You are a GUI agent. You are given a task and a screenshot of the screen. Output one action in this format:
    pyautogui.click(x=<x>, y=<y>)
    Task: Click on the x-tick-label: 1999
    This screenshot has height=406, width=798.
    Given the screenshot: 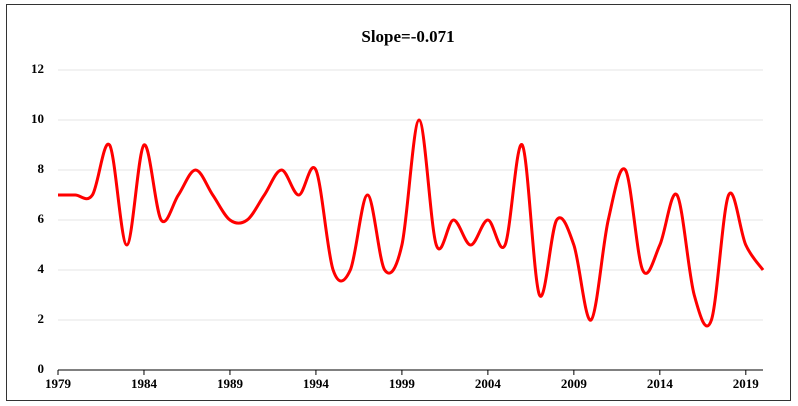 What is the action you would take?
    pyautogui.click(x=402, y=383)
    